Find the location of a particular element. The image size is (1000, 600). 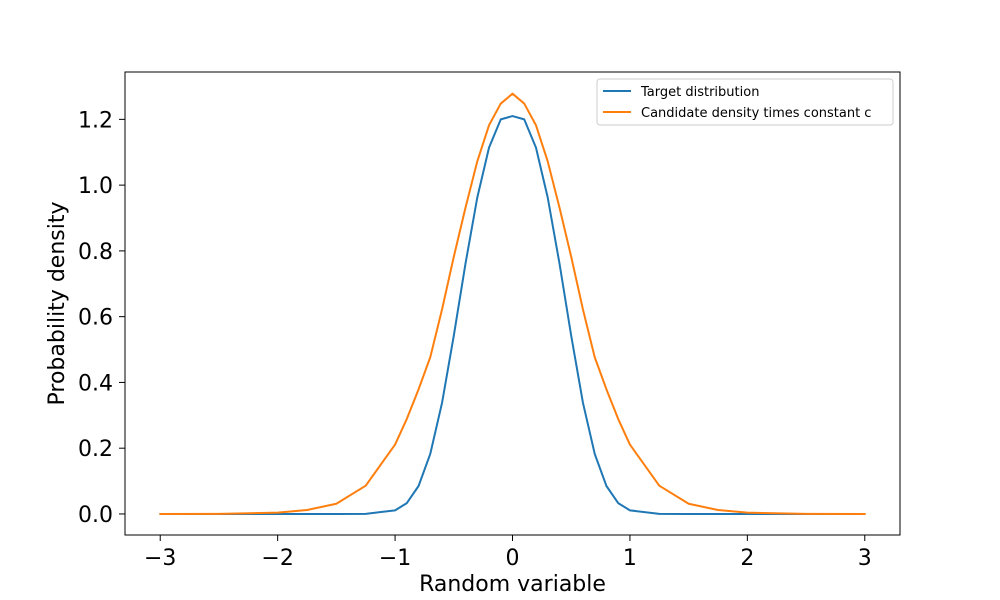

y-axis: 0.0 0.2 0.4 0.6 0.8 1.0 1.2 is located at coordinates (101, 318).